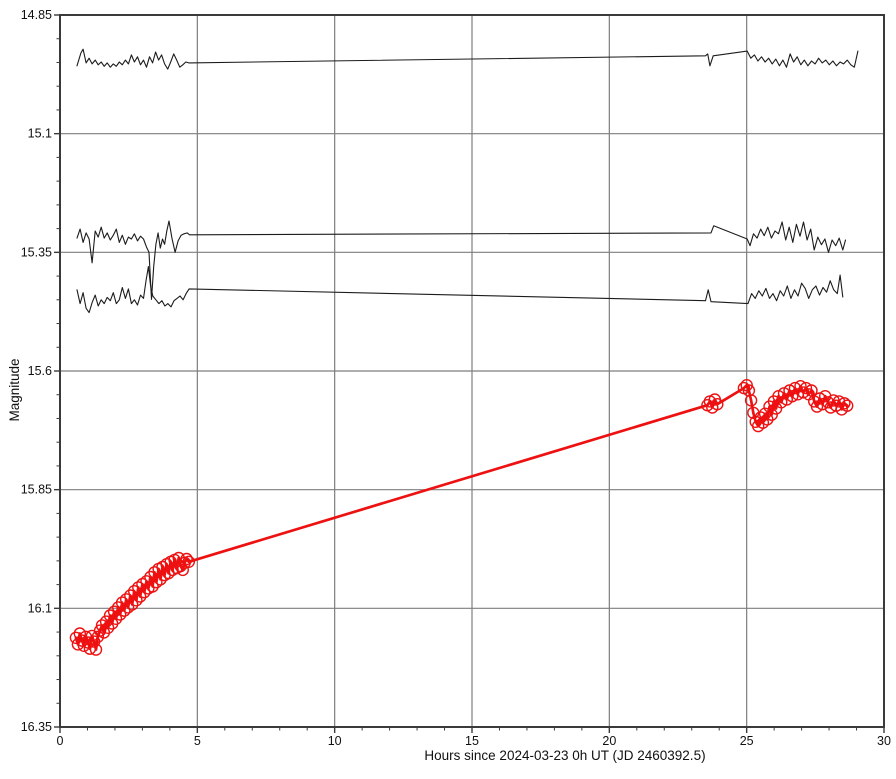 The image size is (896, 779). What do you see at coordinates (461, 260) in the screenshot?
I see `comparison-star-2-line` at bounding box center [461, 260].